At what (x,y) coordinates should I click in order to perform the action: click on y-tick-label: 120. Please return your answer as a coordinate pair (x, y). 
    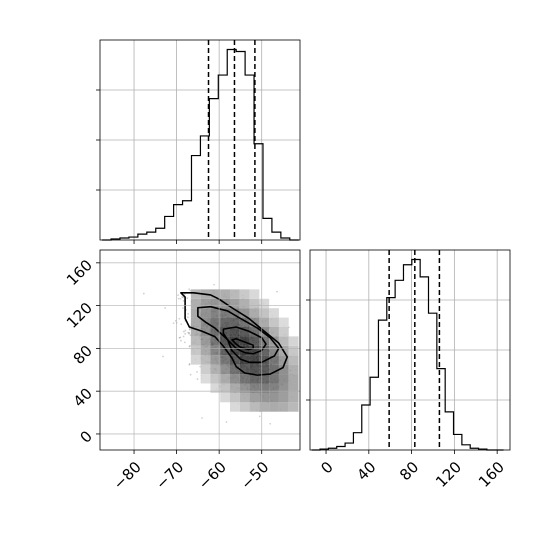
    Looking at the image, I should click on (79, 315).